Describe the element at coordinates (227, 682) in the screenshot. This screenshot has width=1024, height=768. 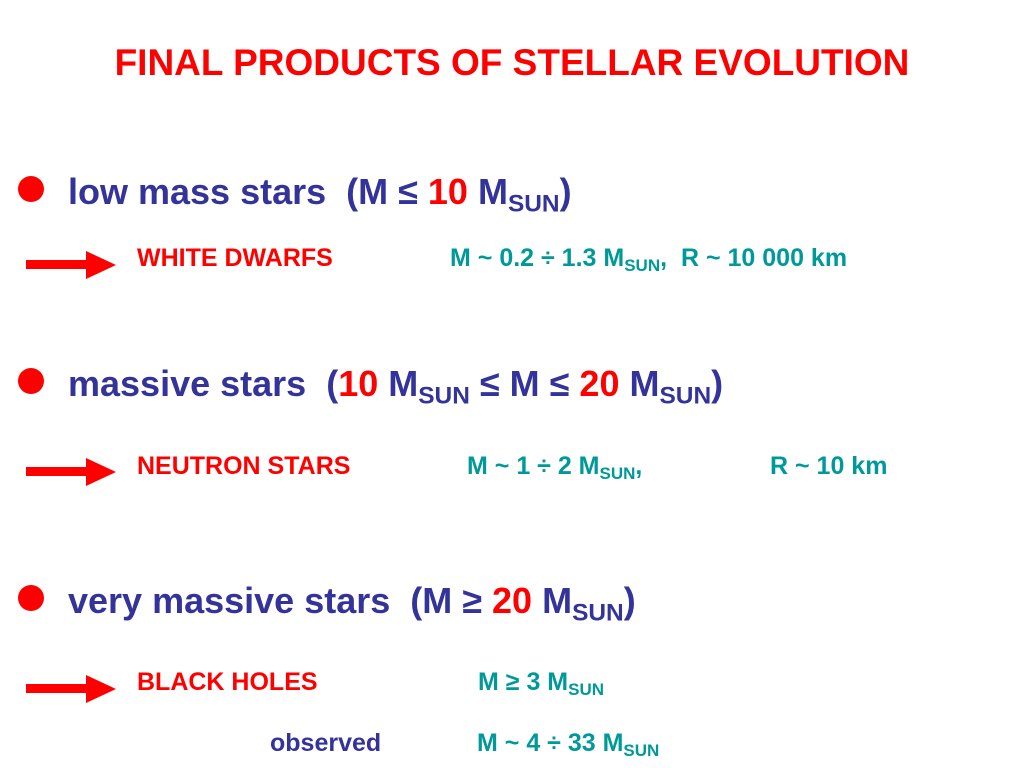
I see `result: BLACK HOLES` at that location.